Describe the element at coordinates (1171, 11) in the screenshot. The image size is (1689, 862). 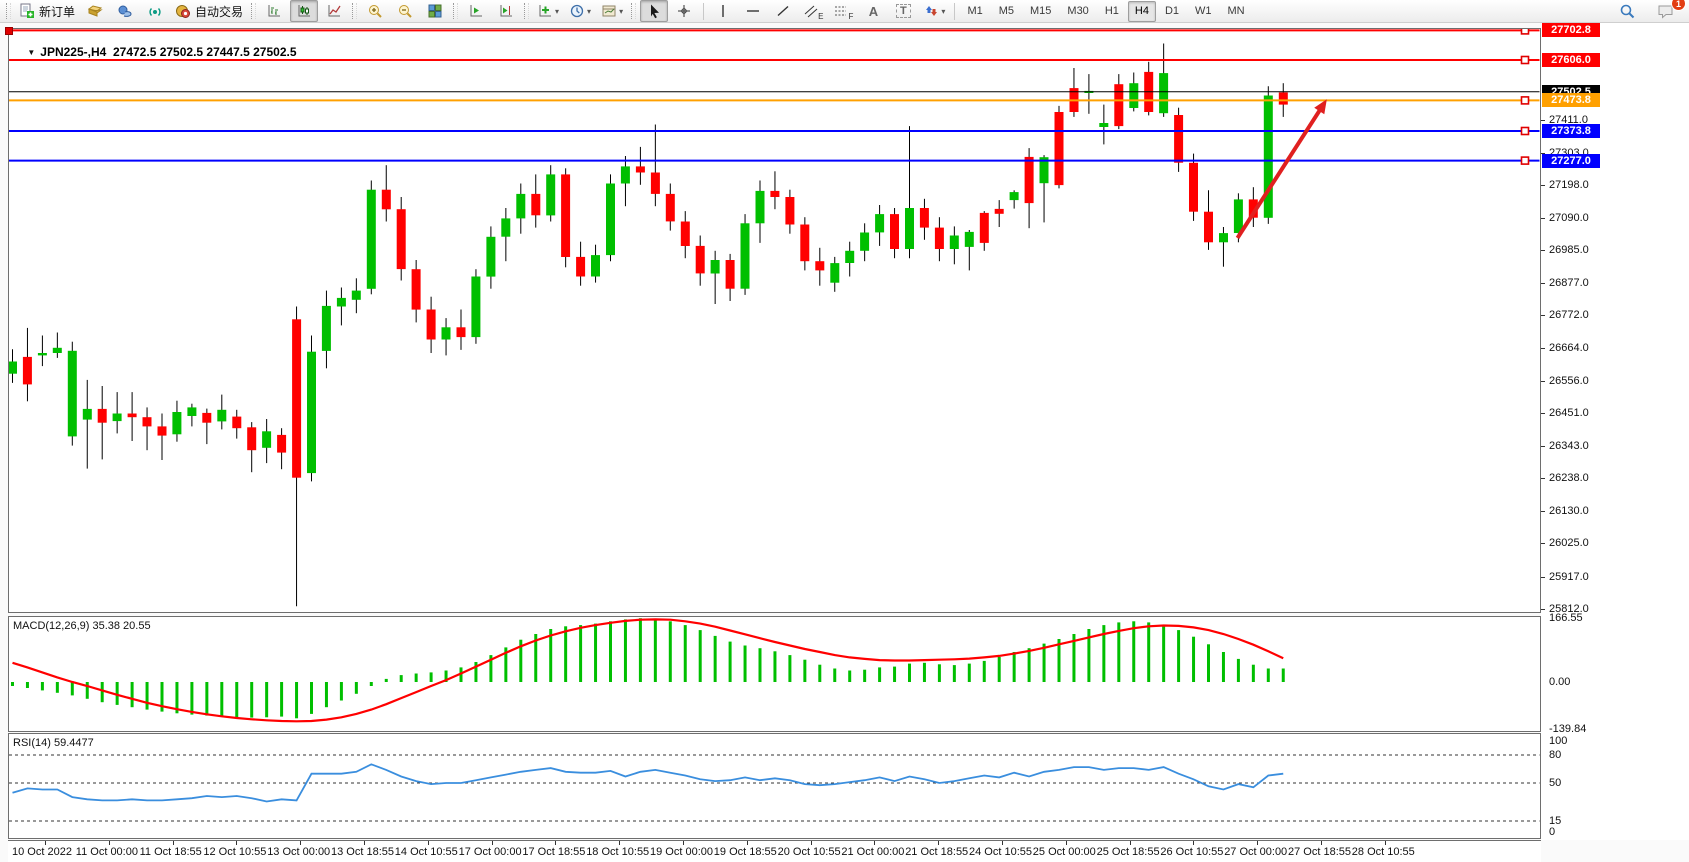
I see `timeframe-d1: D1` at that location.